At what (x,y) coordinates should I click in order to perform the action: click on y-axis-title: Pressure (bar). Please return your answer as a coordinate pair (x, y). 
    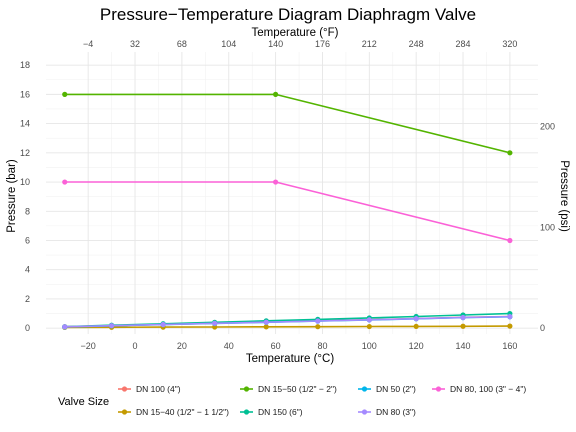
    Looking at the image, I should click on (12, 196).